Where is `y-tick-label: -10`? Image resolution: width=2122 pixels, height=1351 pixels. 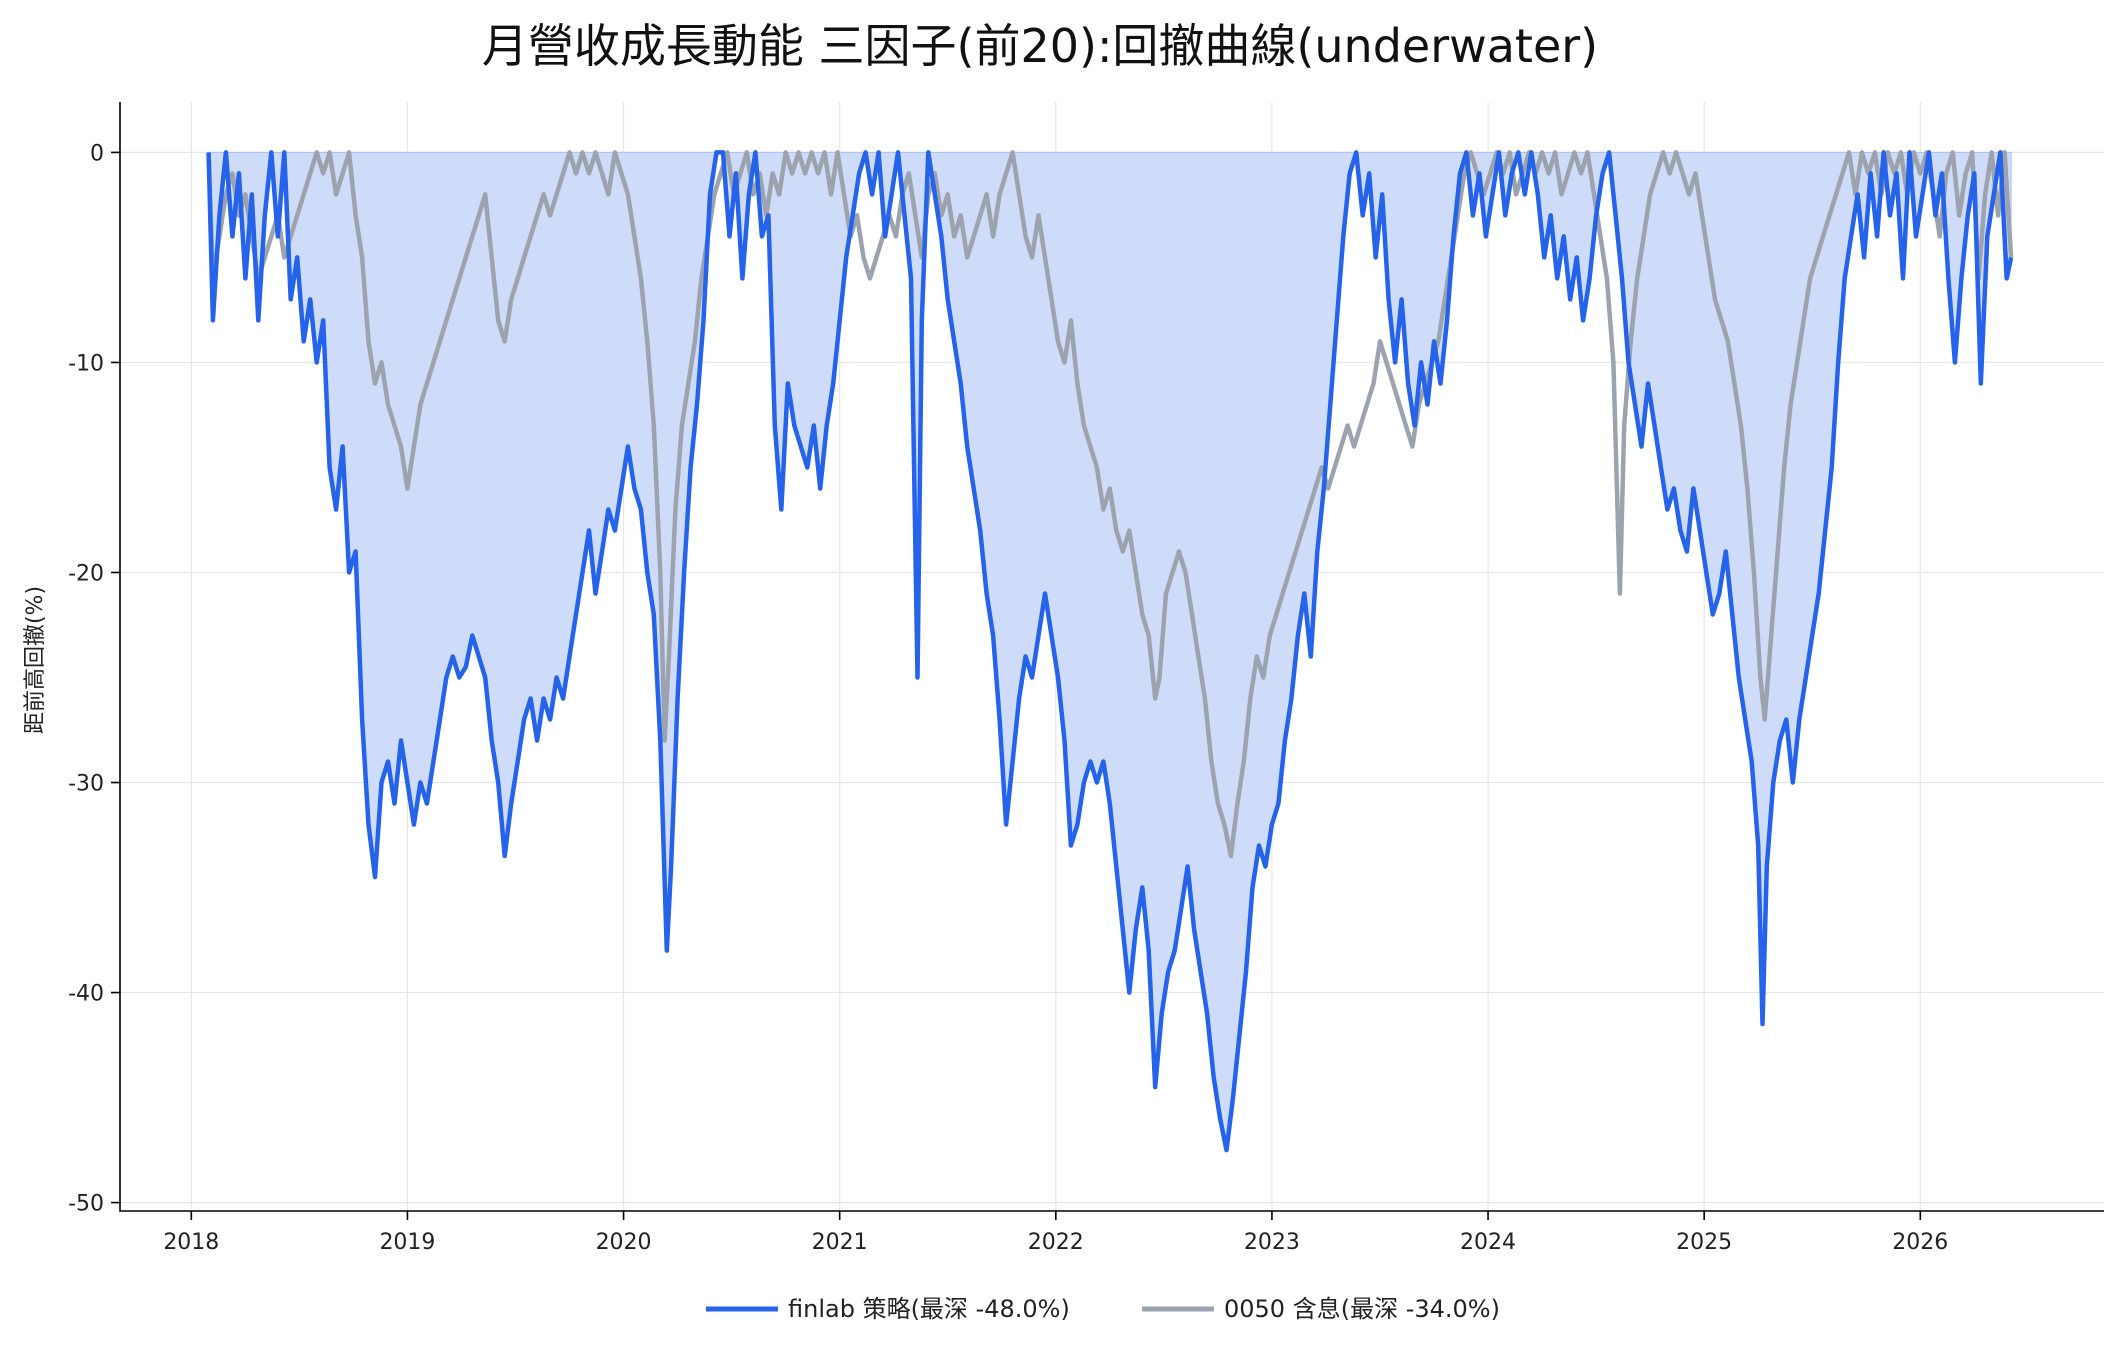
y-tick-label: -10 is located at coordinates (86, 363).